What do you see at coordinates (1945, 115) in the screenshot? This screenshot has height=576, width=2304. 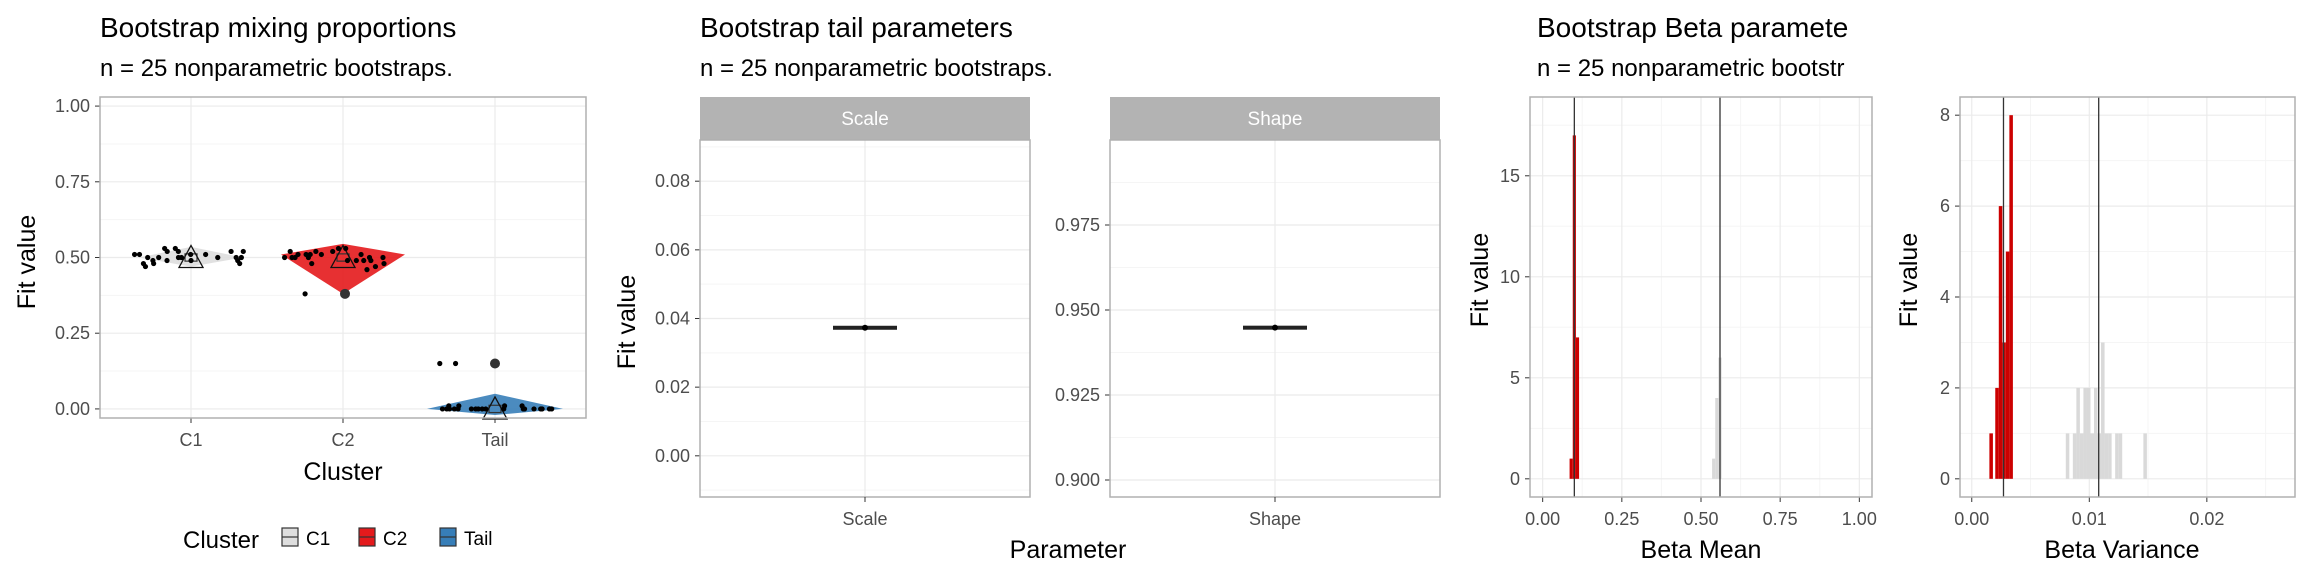 I see `beta-variance-y-tick-label: 8` at bounding box center [1945, 115].